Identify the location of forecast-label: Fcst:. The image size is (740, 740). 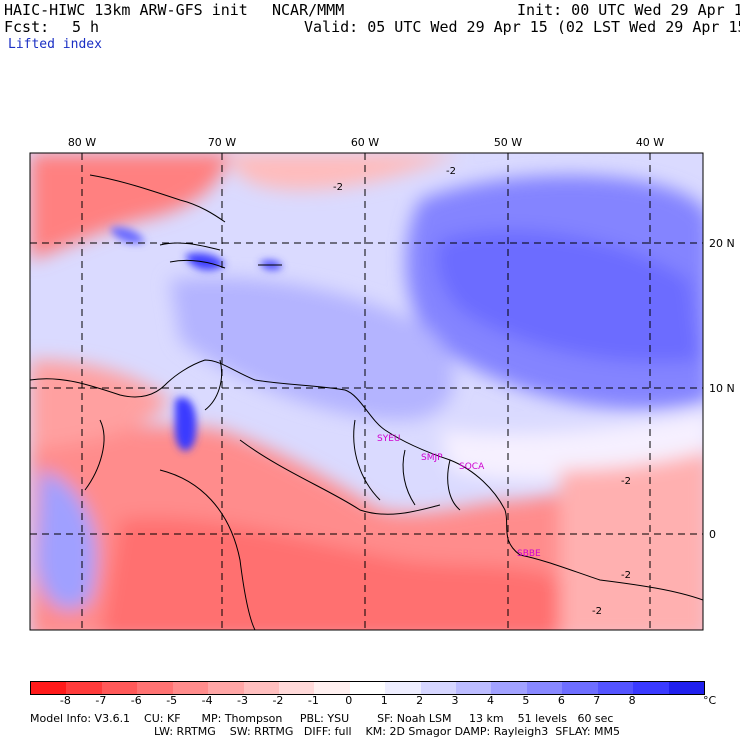
(27, 27).